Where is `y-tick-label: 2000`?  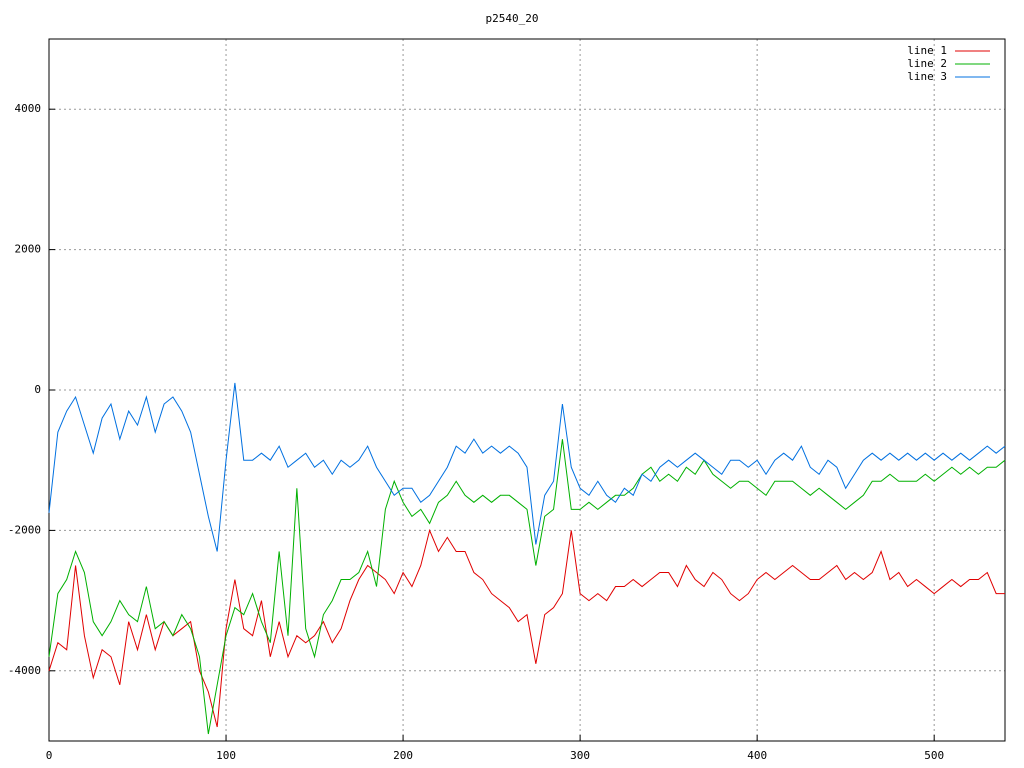
y-tick-label: 2000 is located at coordinates (28, 249).